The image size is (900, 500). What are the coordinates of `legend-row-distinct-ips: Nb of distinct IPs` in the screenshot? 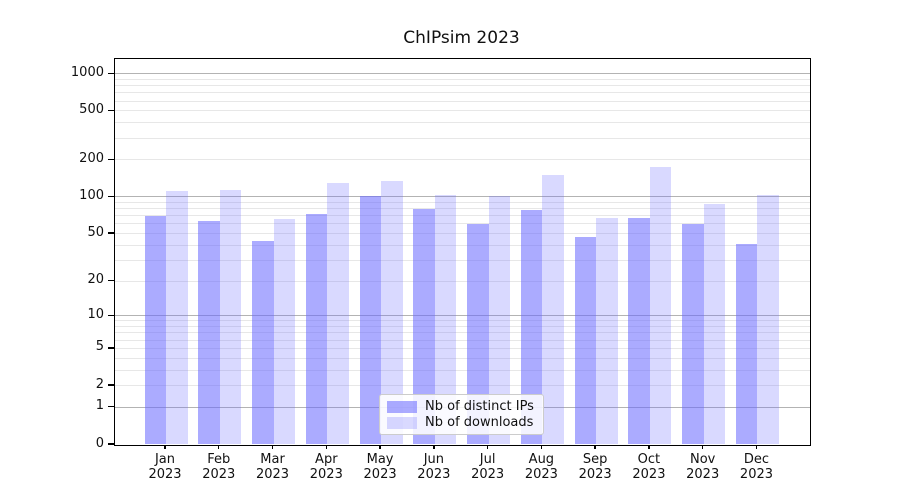 It's located at (461, 407).